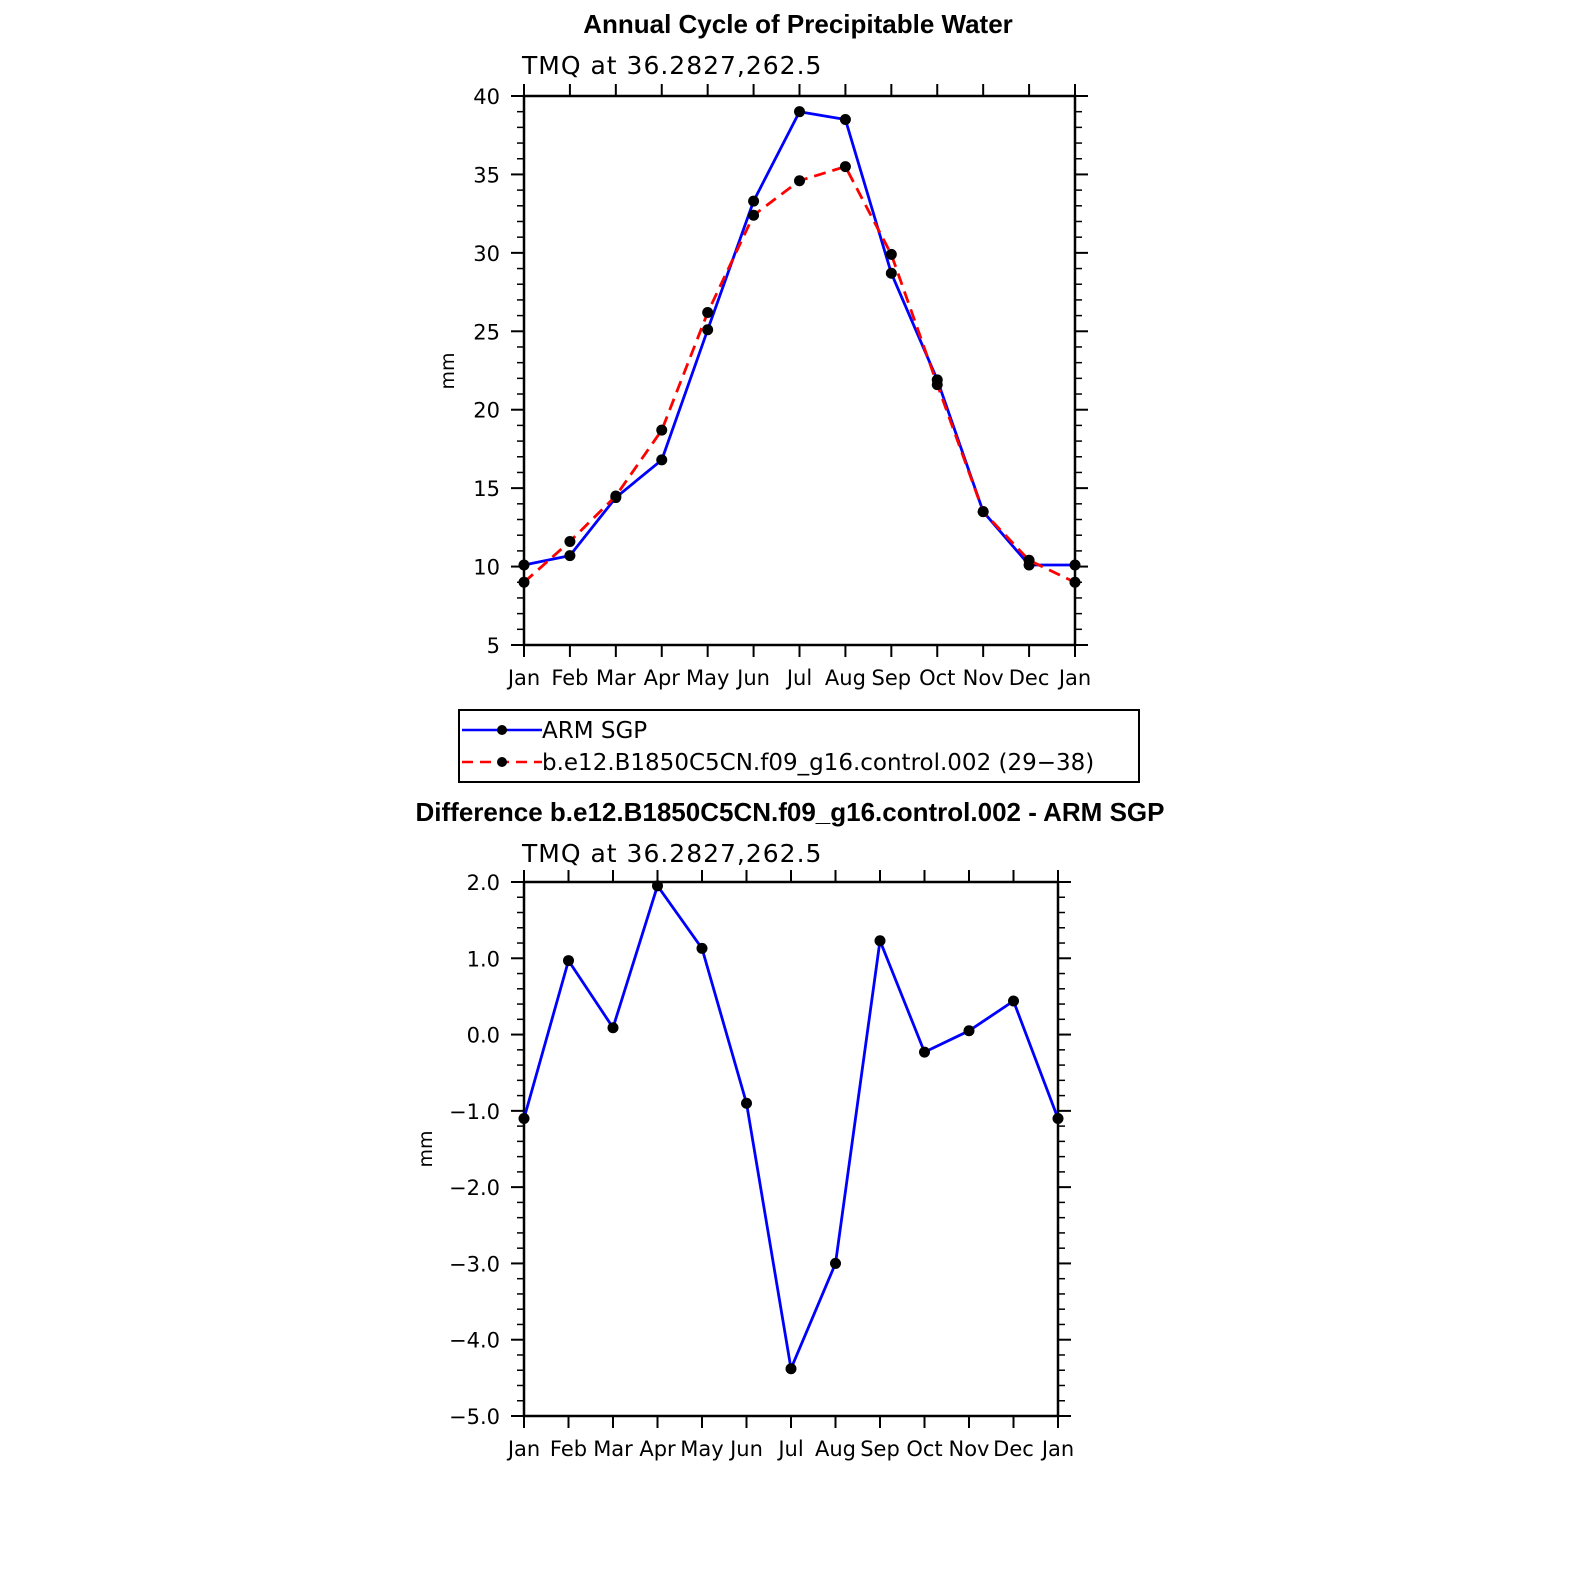 The height and width of the screenshot is (1575, 1575). What do you see at coordinates (474, 1341) in the screenshot?
I see `y-tick-label: −4.0` at bounding box center [474, 1341].